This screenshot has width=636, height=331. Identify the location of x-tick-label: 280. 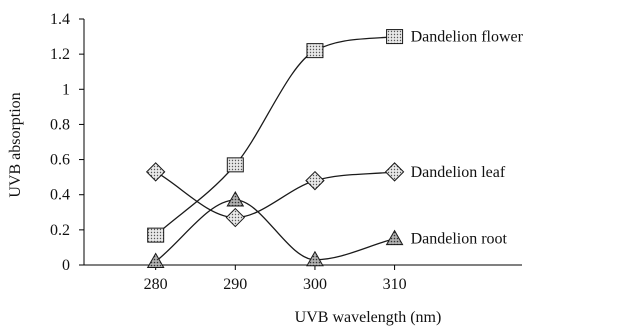
(156, 284).